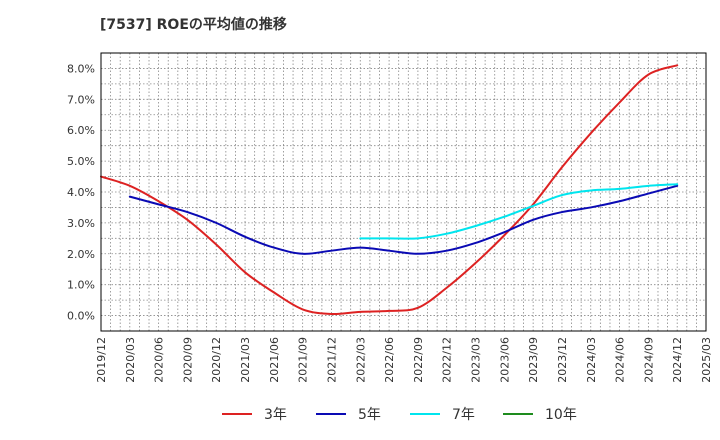 The image size is (720, 440). What do you see at coordinates (159, 360) in the screenshot?
I see `x-tick-label: 2020/06` at bounding box center [159, 360].